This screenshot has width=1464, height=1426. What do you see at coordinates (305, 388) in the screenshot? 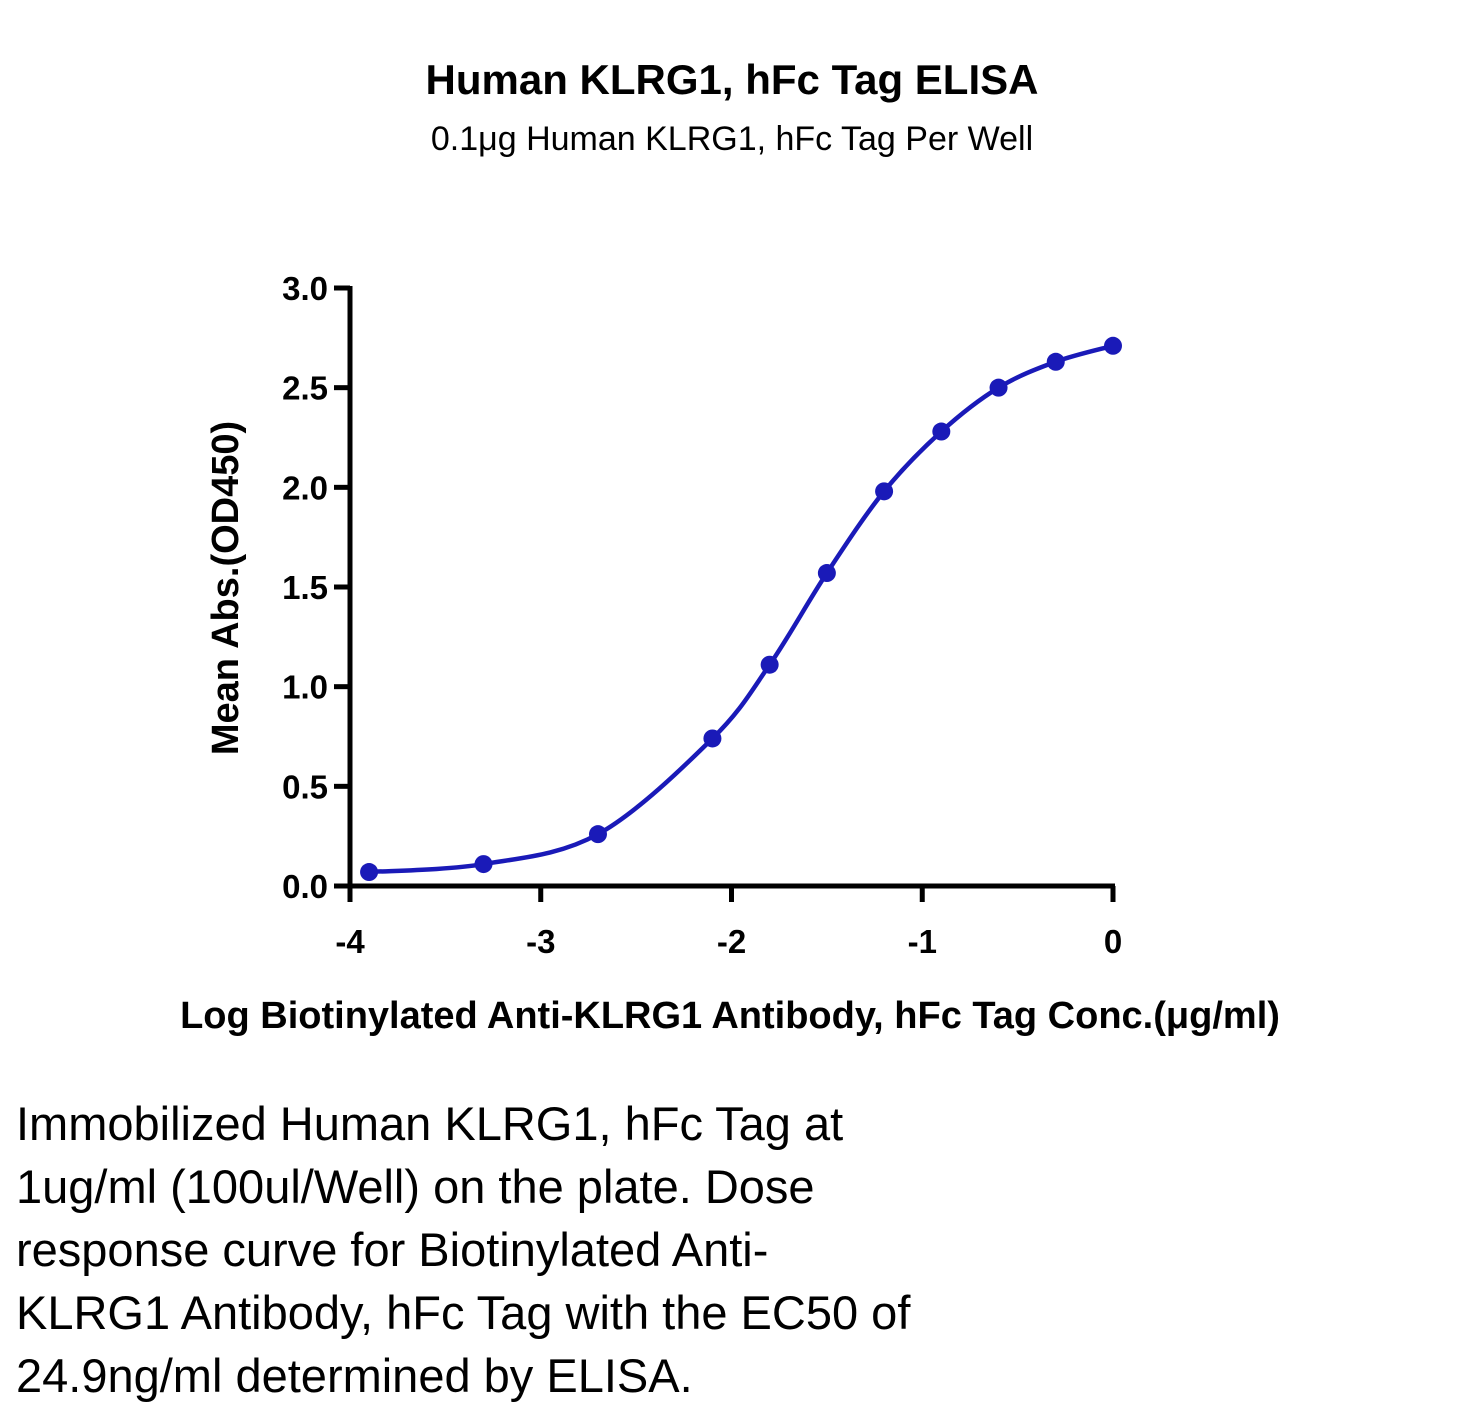
I see `y-tick-label: 2.5` at bounding box center [305, 388].